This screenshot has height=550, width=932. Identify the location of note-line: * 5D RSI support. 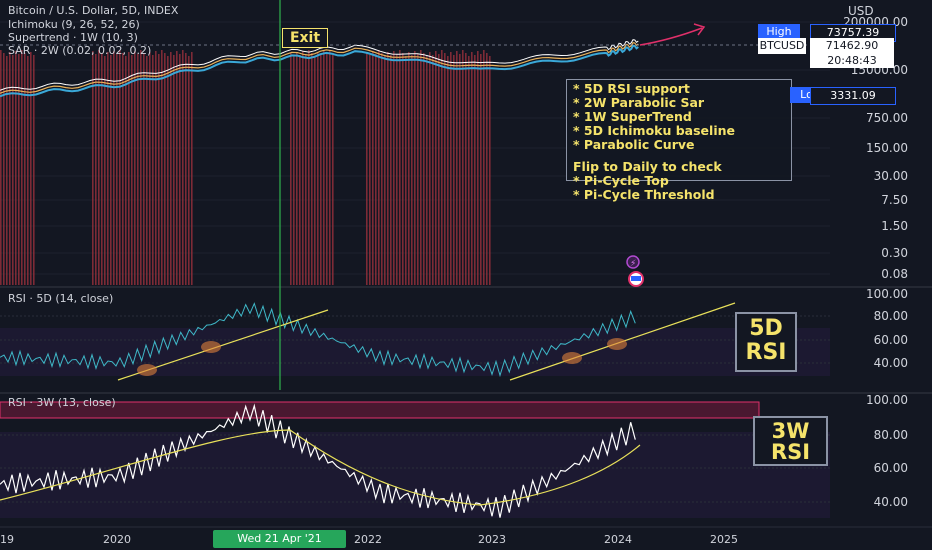
(631, 88).